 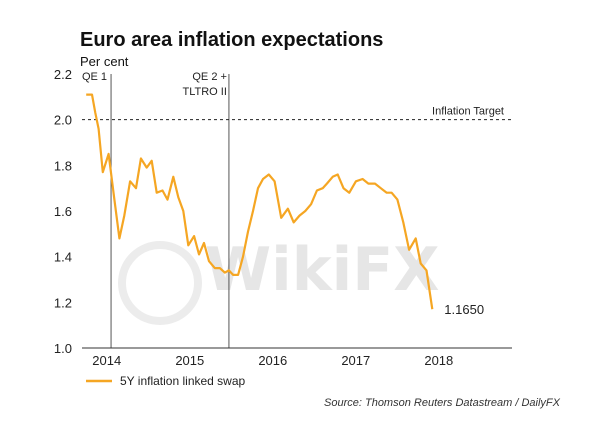 I want to click on inflation-target-line-group: Inflation Target, so click(x=297, y=113).